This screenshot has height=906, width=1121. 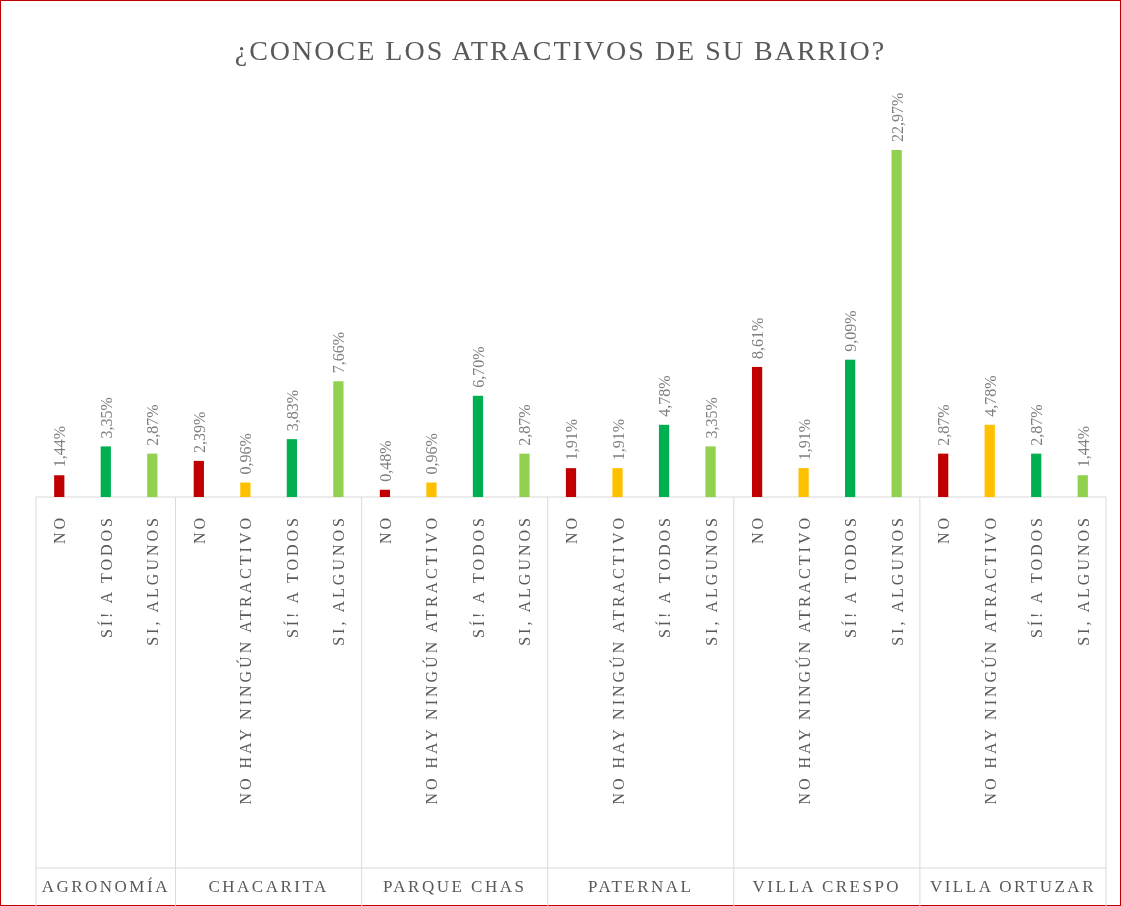 What do you see at coordinates (199, 432) in the screenshot?
I see `data-label: 2,39%` at bounding box center [199, 432].